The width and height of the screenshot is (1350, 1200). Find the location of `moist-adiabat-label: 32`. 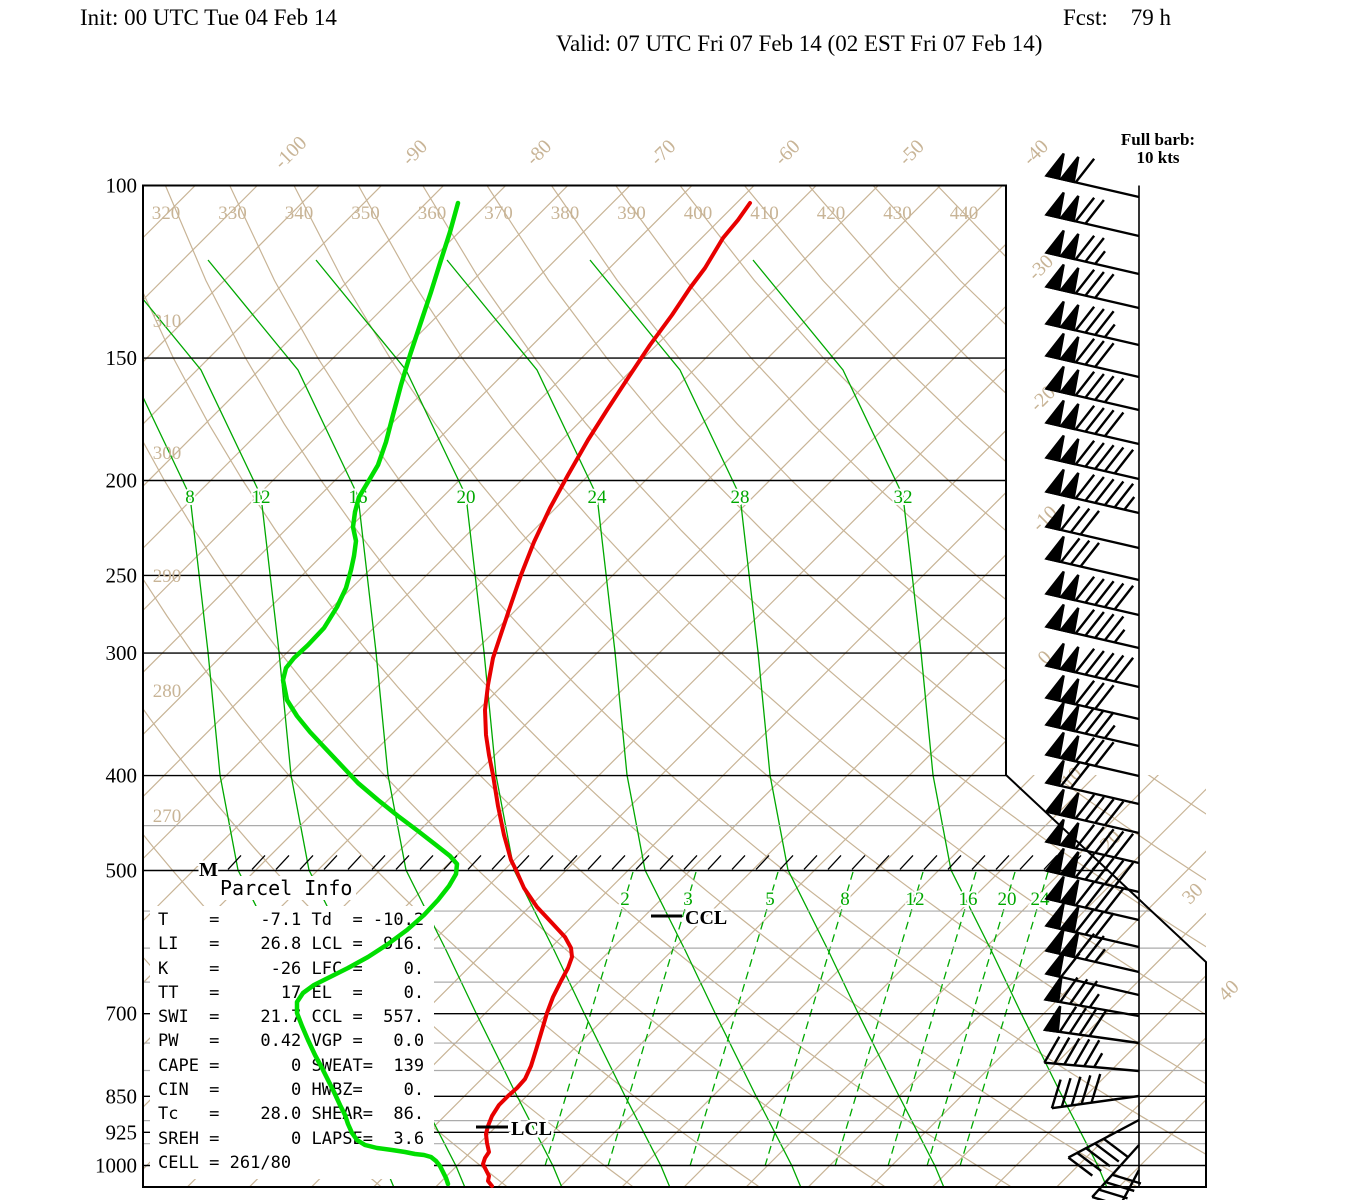

moist-adiabat-label: 32 is located at coordinates (903, 497).